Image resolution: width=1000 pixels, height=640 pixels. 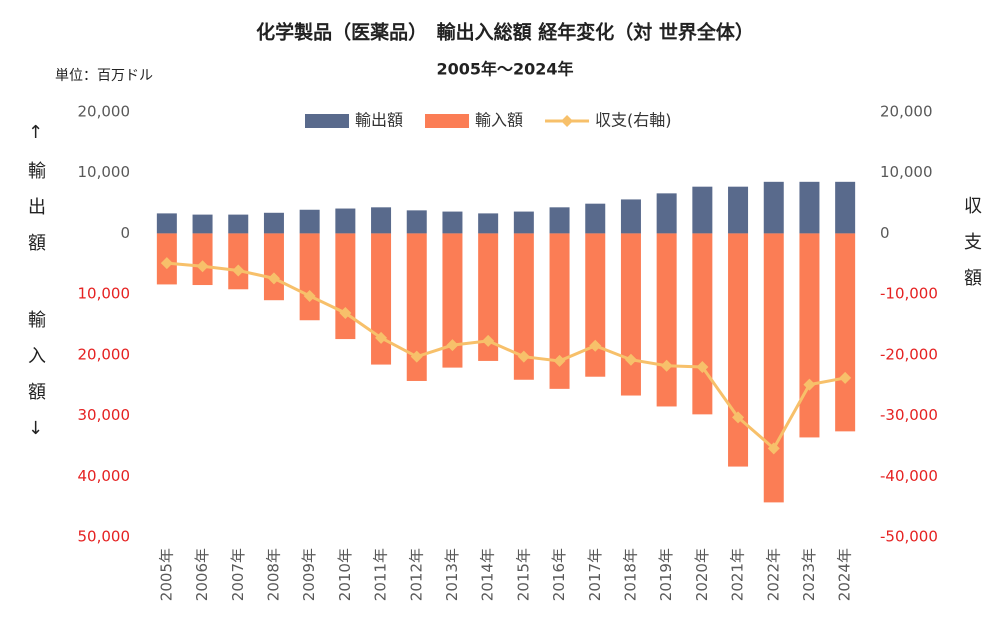 What do you see at coordinates (104, 476) in the screenshot?
I see `y-tick-label: 40,000` at bounding box center [104, 476].